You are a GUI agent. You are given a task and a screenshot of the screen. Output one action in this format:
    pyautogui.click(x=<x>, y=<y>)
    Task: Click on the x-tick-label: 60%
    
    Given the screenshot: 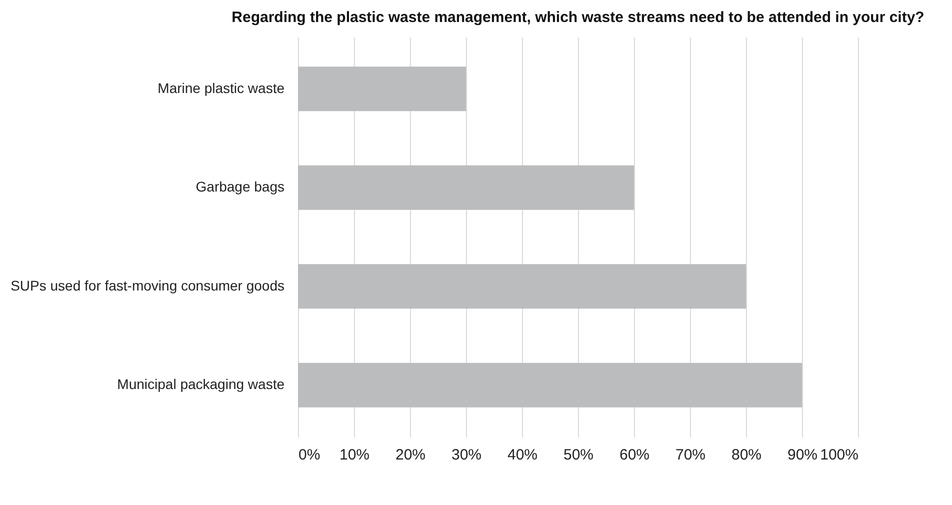 What is the action you would take?
    pyautogui.click(x=634, y=455)
    